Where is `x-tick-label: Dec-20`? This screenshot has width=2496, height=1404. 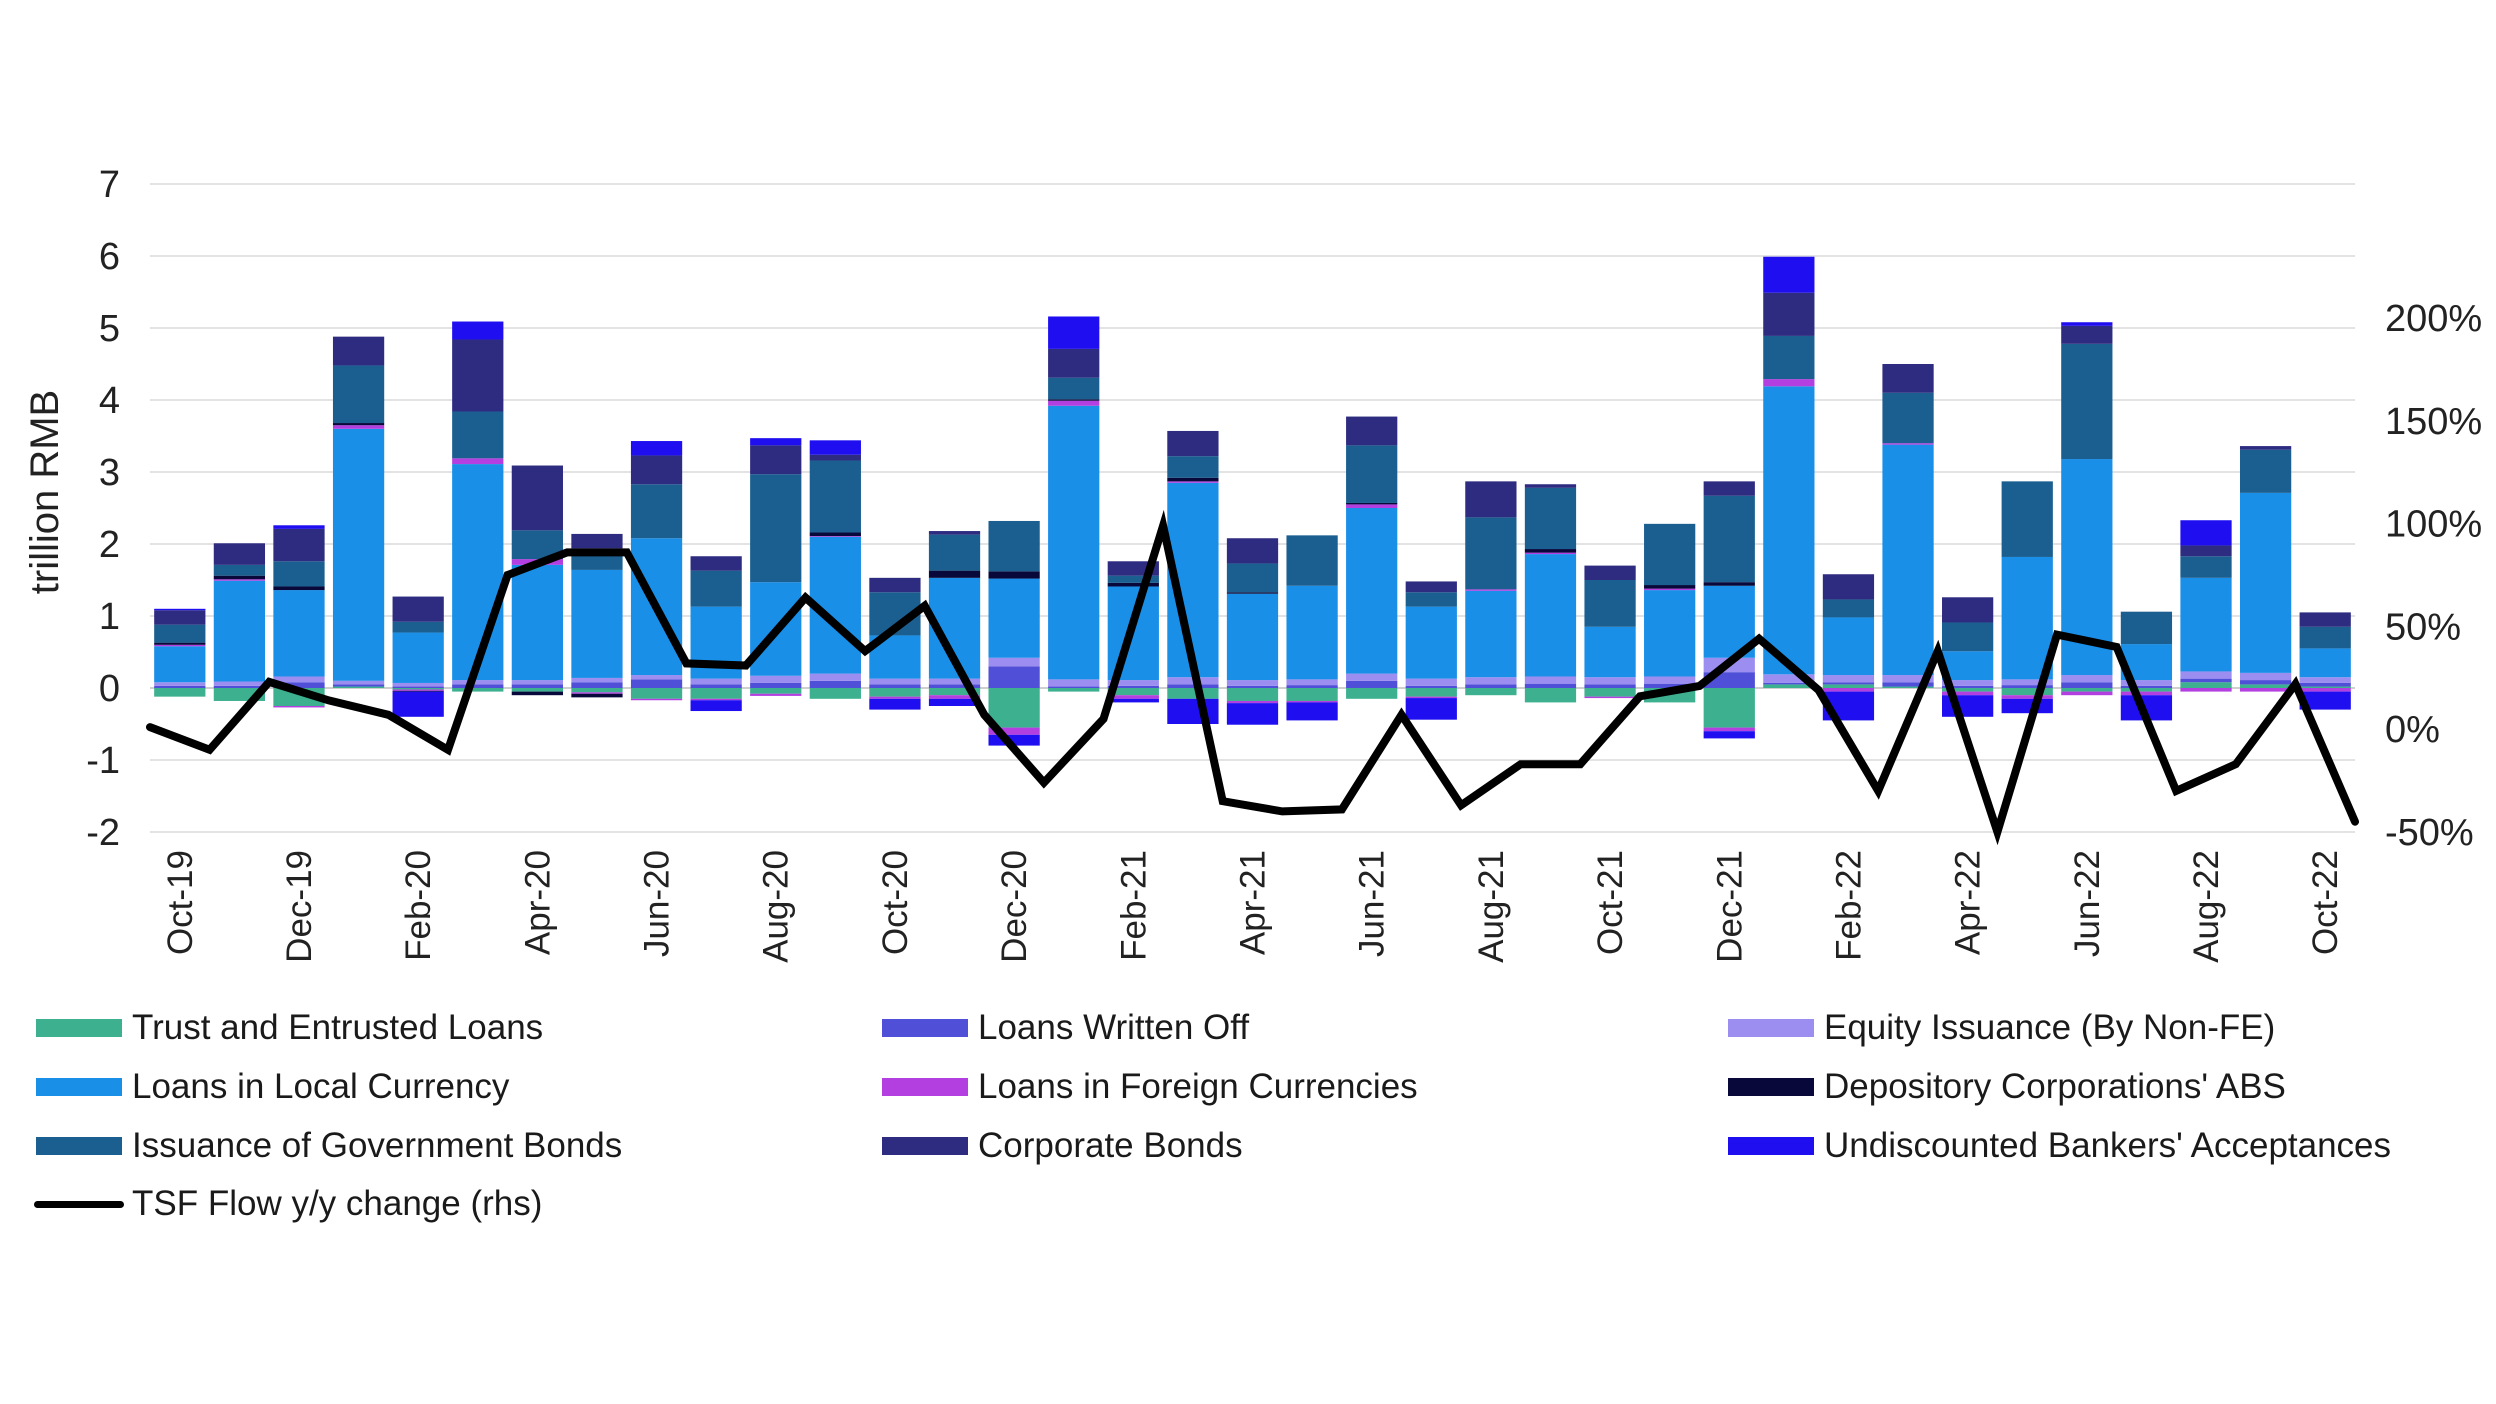 x-tick-label: Dec-20 is located at coordinates (1014, 906).